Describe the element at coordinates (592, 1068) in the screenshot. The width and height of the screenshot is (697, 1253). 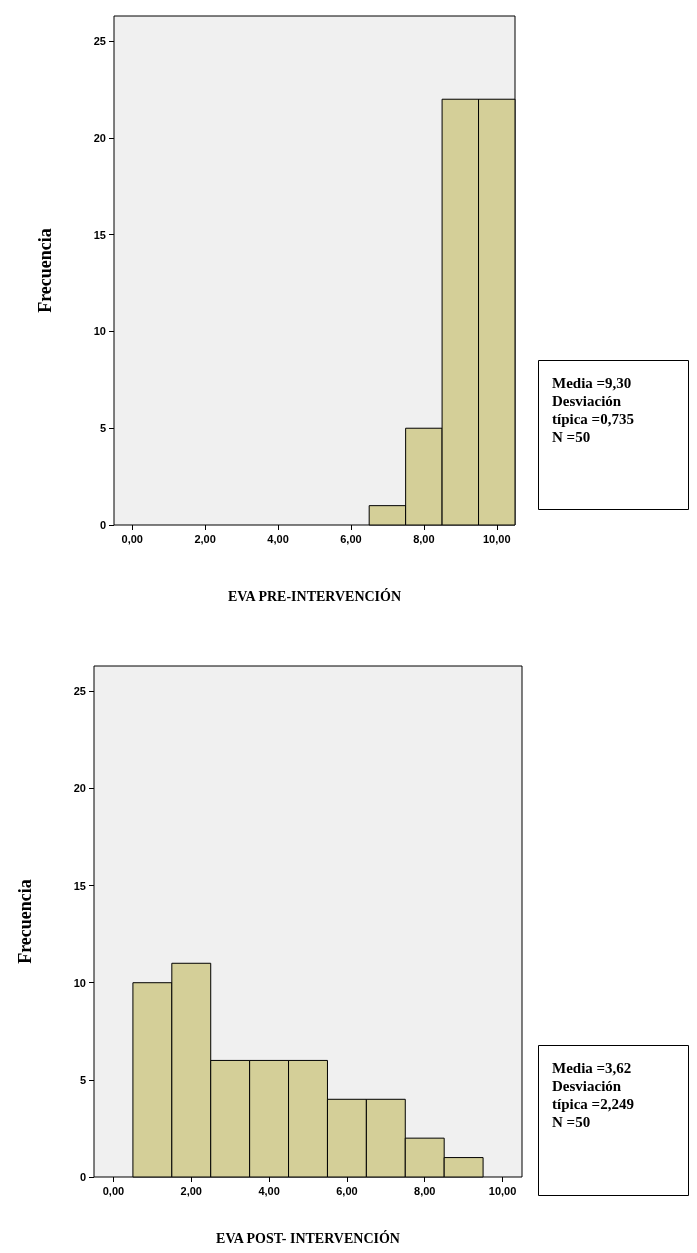
I see `text: Media =3,62` at that location.